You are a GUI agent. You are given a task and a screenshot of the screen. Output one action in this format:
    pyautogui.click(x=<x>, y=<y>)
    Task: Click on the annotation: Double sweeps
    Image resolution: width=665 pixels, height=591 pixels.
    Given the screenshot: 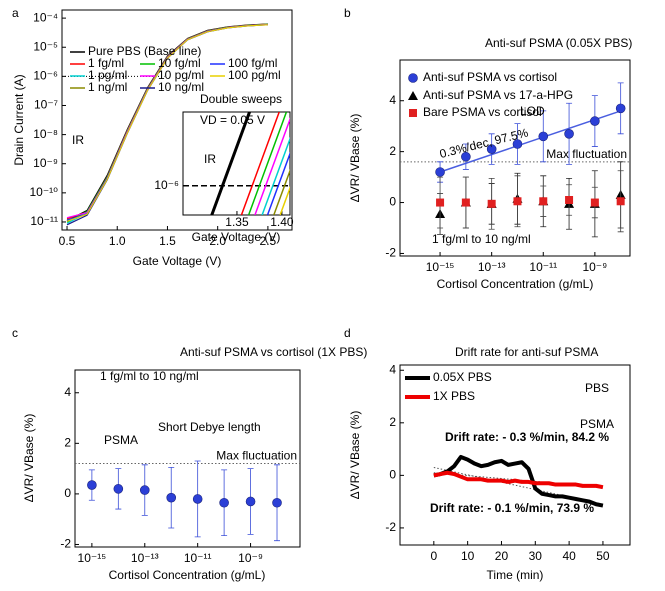 What is the action you would take?
    pyautogui.click(x=241, y=99)
    